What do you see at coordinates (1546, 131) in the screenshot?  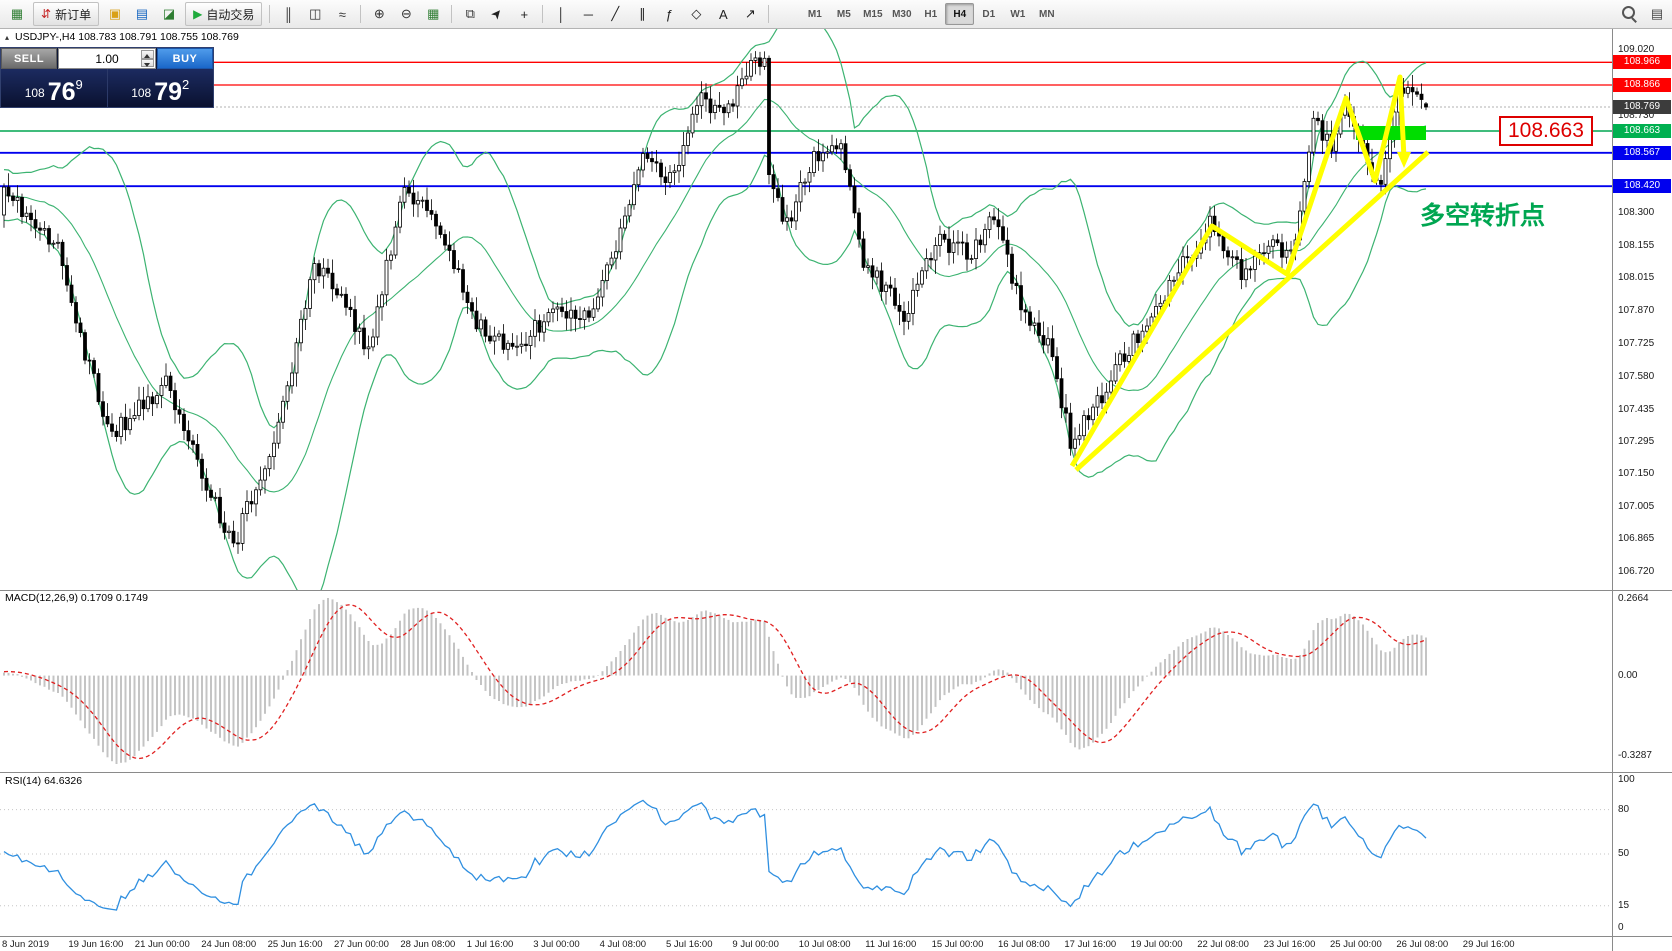 I see `target-price-label: 108.663` at bounding box center [1546, 131].